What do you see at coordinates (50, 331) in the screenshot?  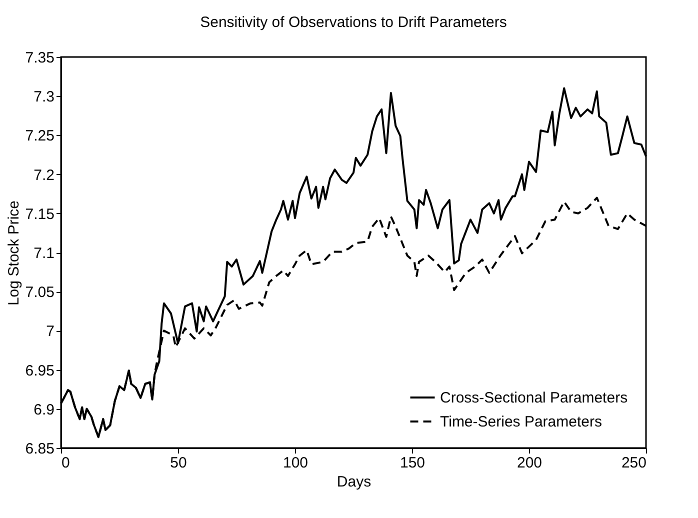 I see `y-tick-label: 7` at bounding box center [50, 331].